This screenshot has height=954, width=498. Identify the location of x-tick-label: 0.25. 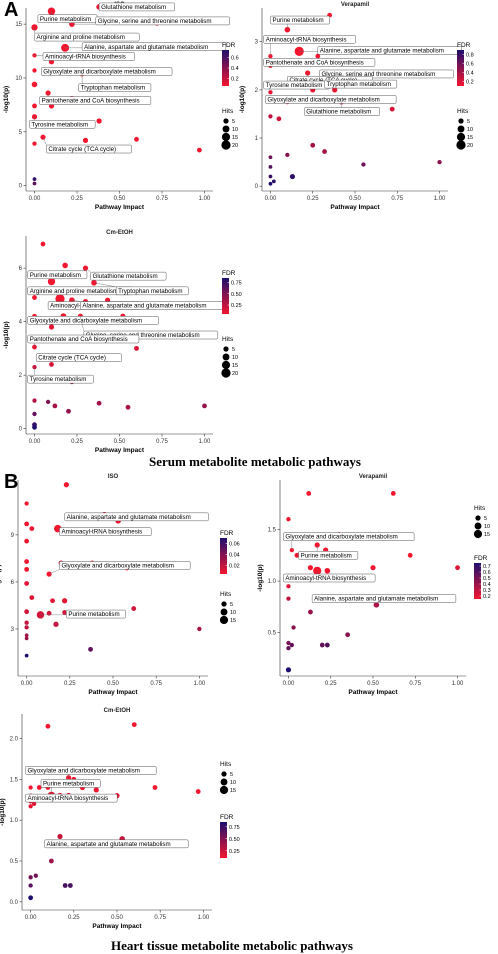
(74, 918).